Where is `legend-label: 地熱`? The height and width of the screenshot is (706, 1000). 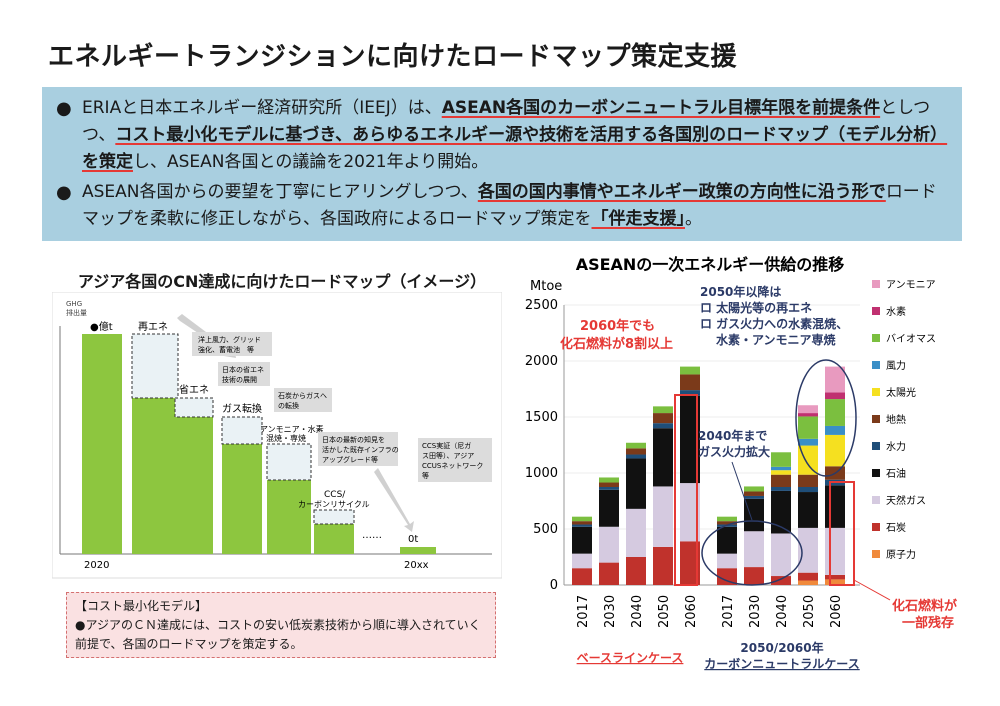 legend-label: 地熱 is located at coordinates (896, 419).